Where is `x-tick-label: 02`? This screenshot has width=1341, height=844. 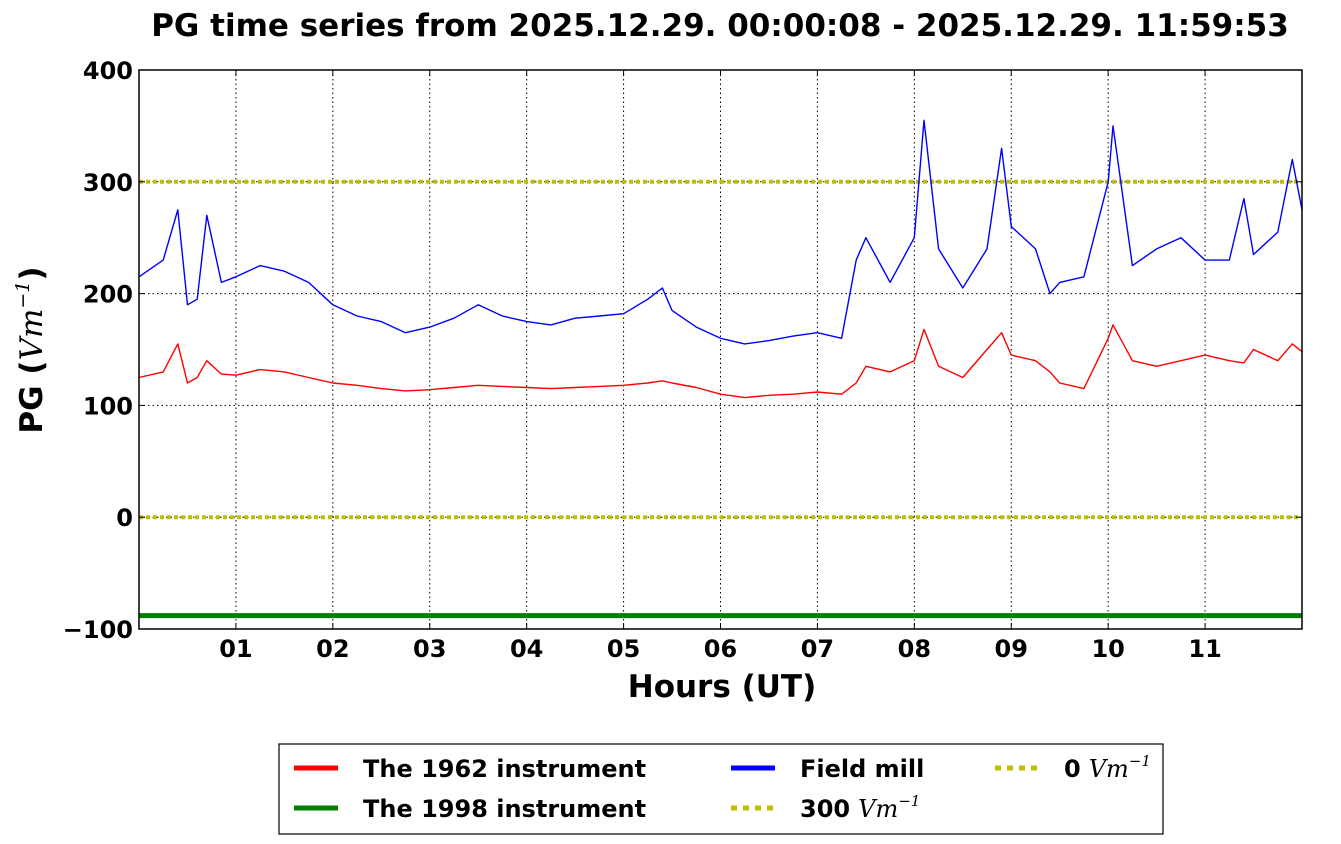 x-tick-label: 02 is located at coordinates (332, 649).